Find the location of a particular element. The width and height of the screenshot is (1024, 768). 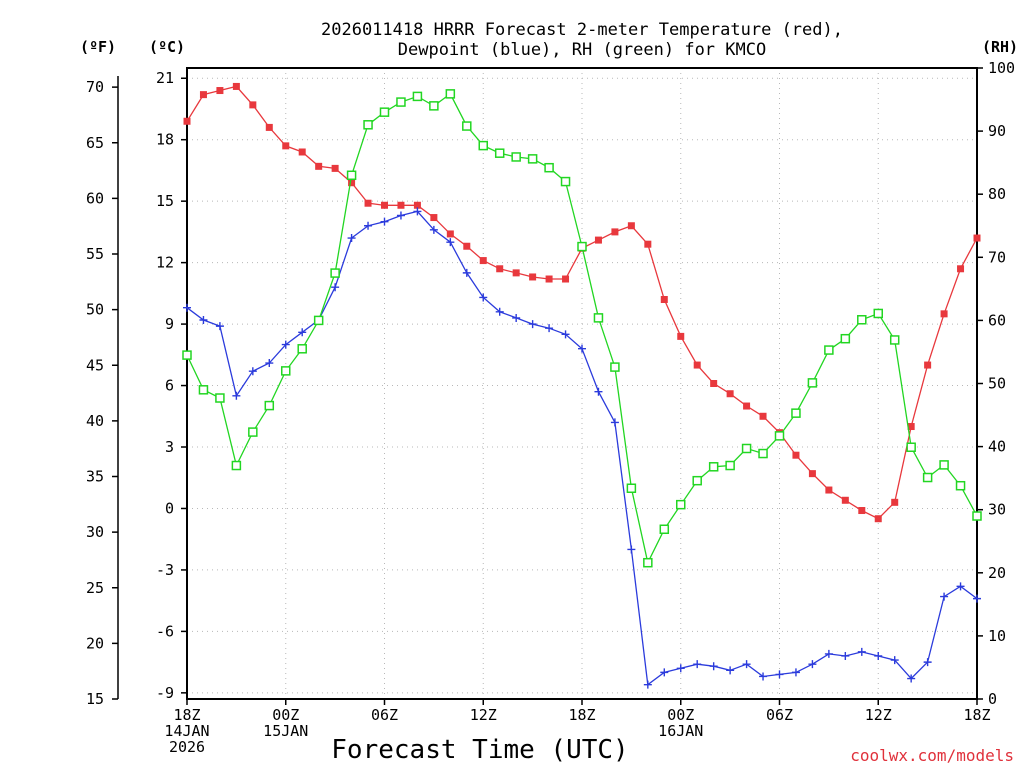

credit-label: coolwx.com/models is located at coordinates (932, 755).